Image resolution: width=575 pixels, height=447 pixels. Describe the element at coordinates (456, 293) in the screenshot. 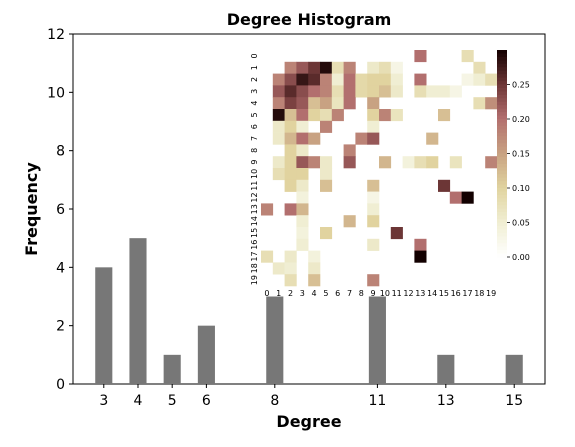

I see `heatmap-col-label: 16` at that location.